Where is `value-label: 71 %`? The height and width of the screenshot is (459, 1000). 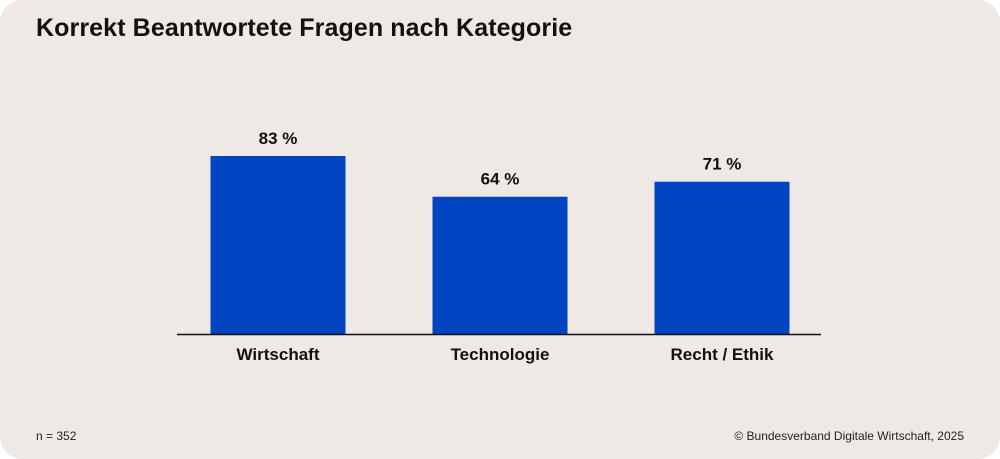
value-label: 71 % is located at coordinates (722, 164).